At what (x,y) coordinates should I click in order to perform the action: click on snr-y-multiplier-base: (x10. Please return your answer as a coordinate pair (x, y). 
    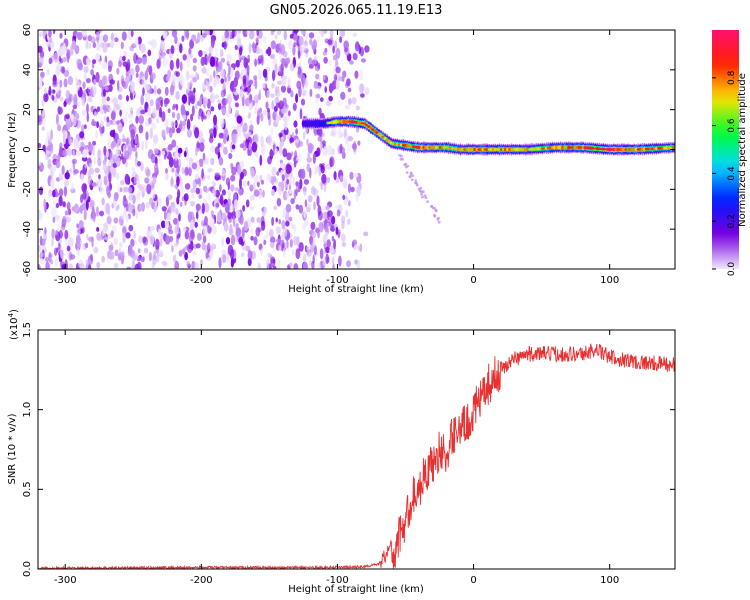
    Looking at the image, I should click on (14, 328).